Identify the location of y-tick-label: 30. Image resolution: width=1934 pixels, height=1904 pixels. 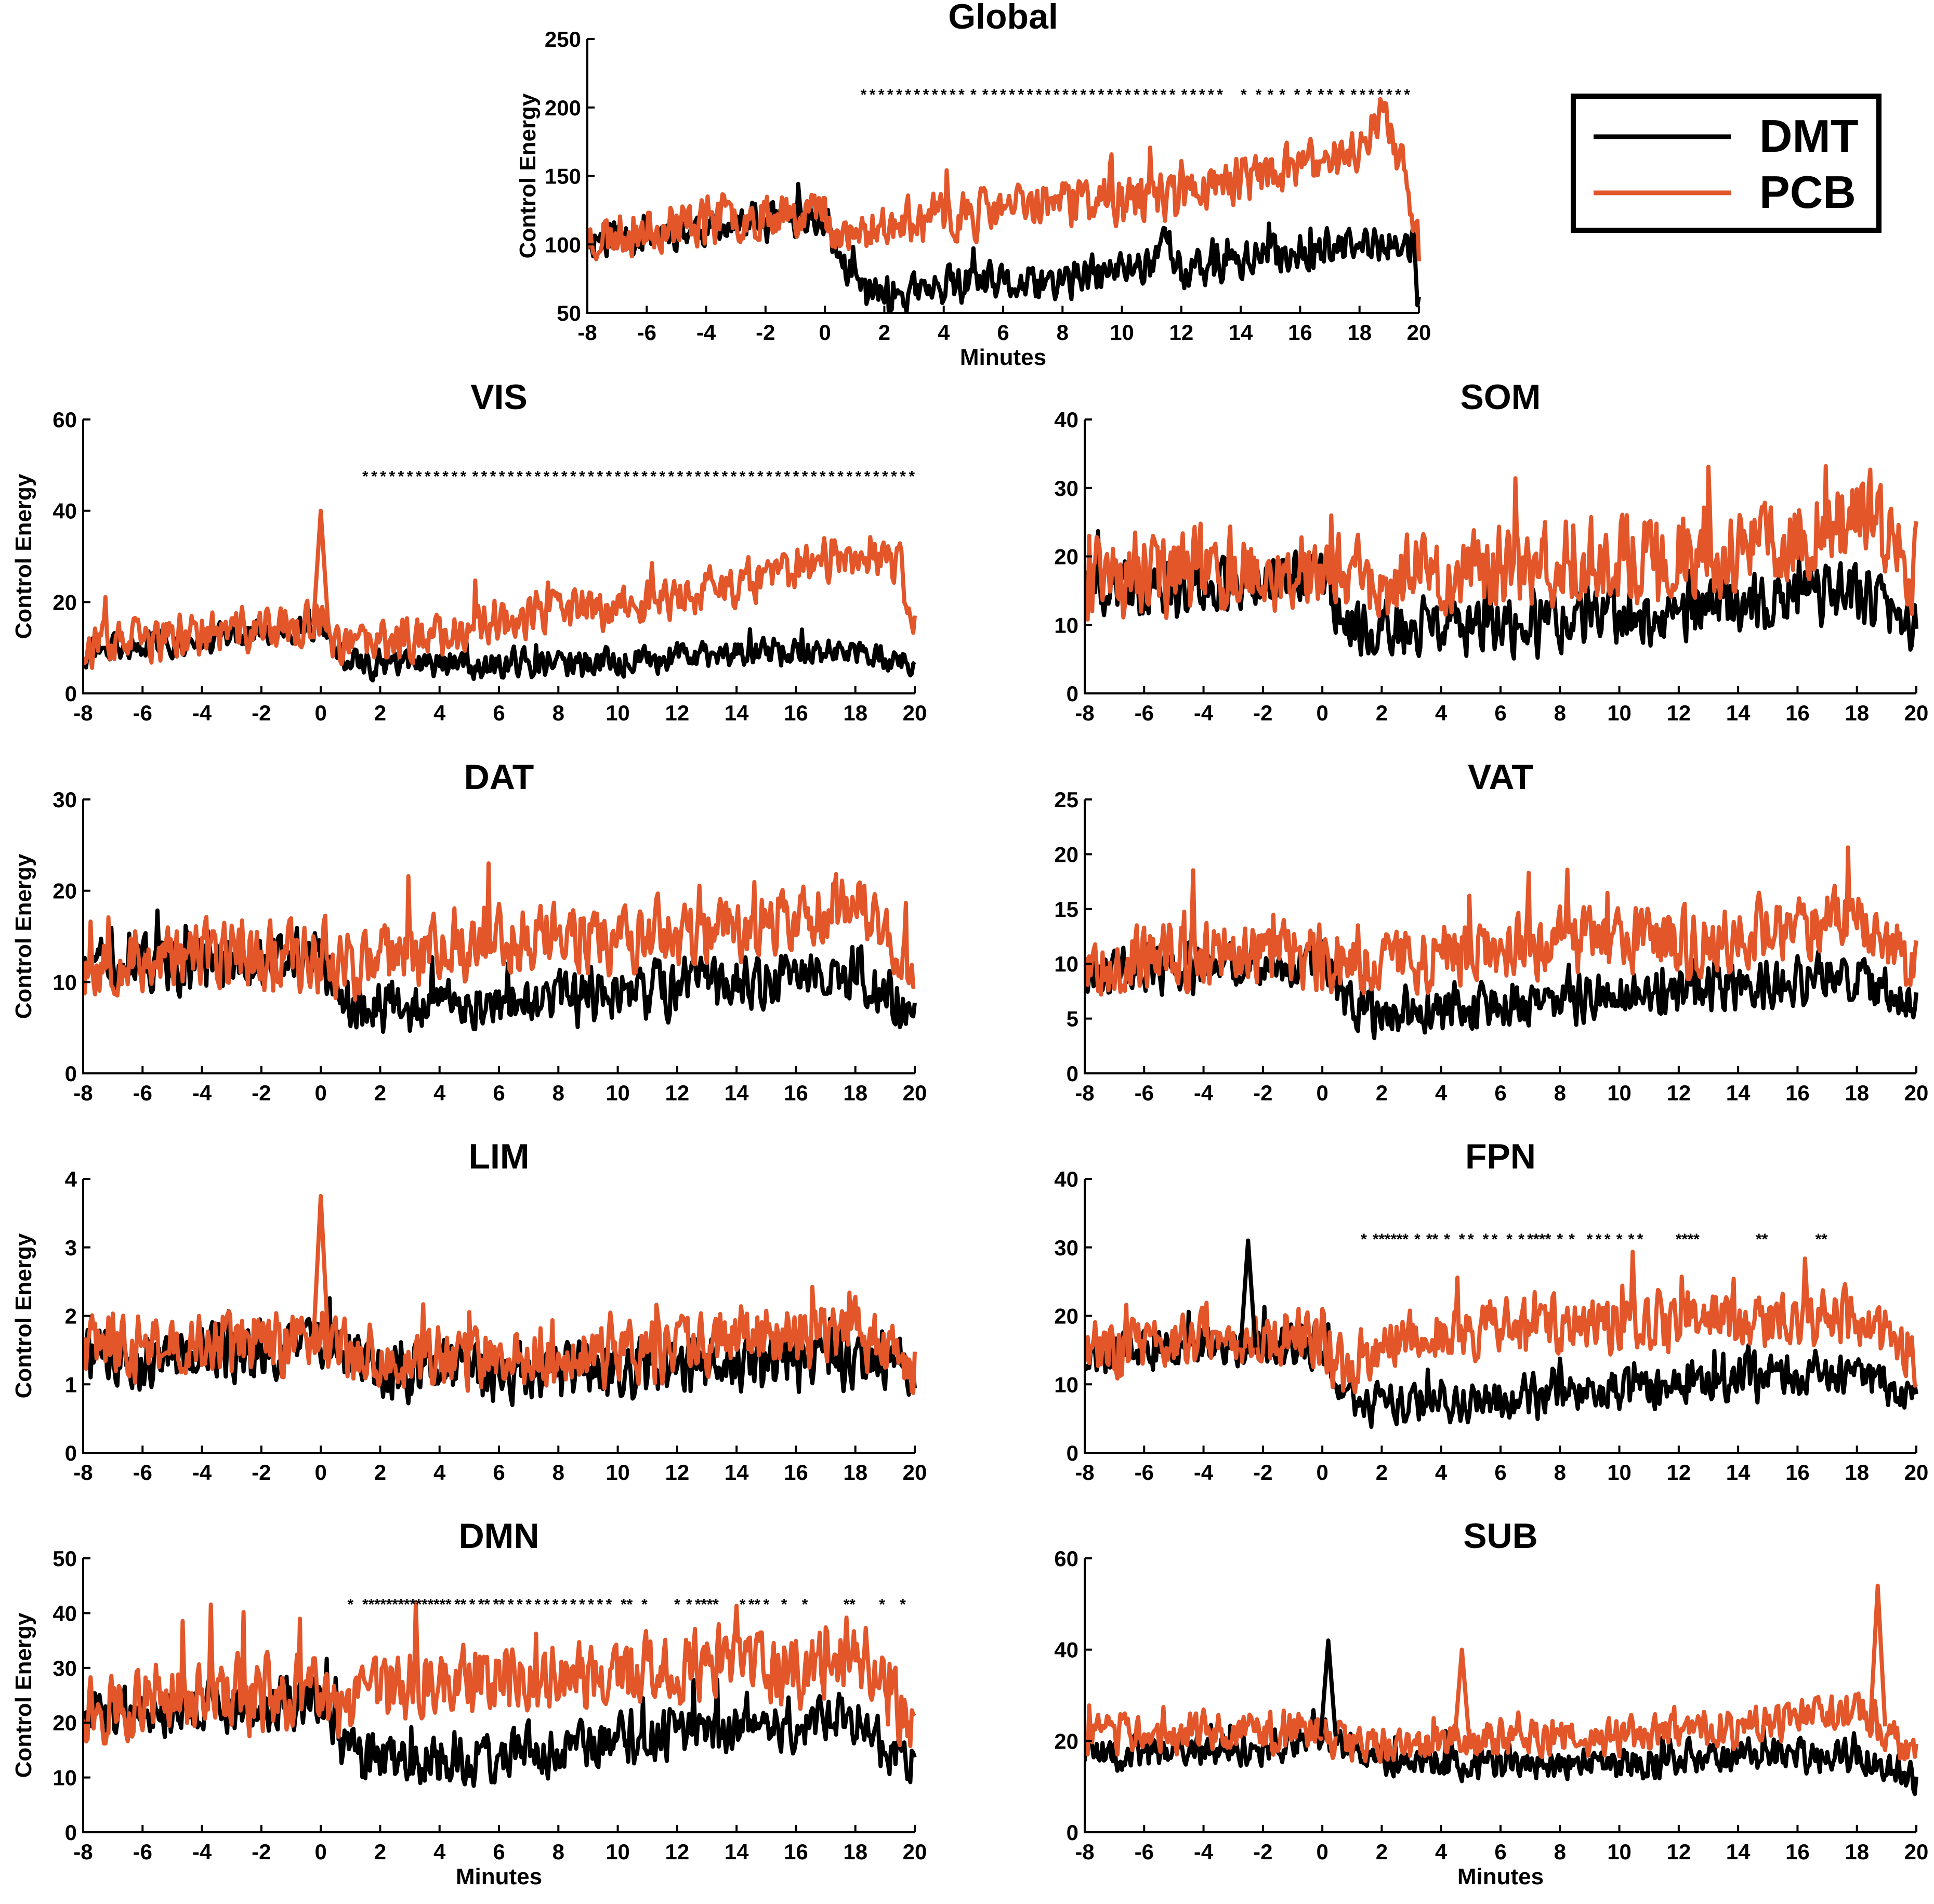
(1066, 489).